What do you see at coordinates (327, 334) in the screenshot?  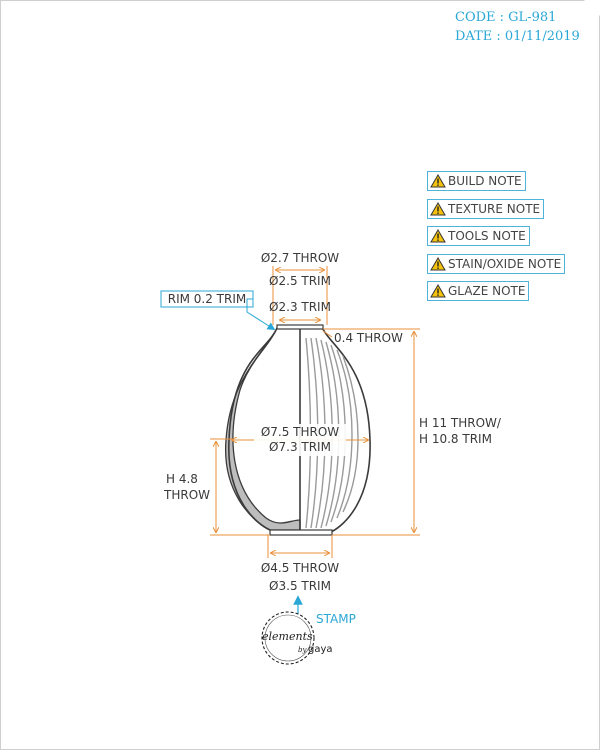 I see `wall-leader` at bounding box center [327, 334].